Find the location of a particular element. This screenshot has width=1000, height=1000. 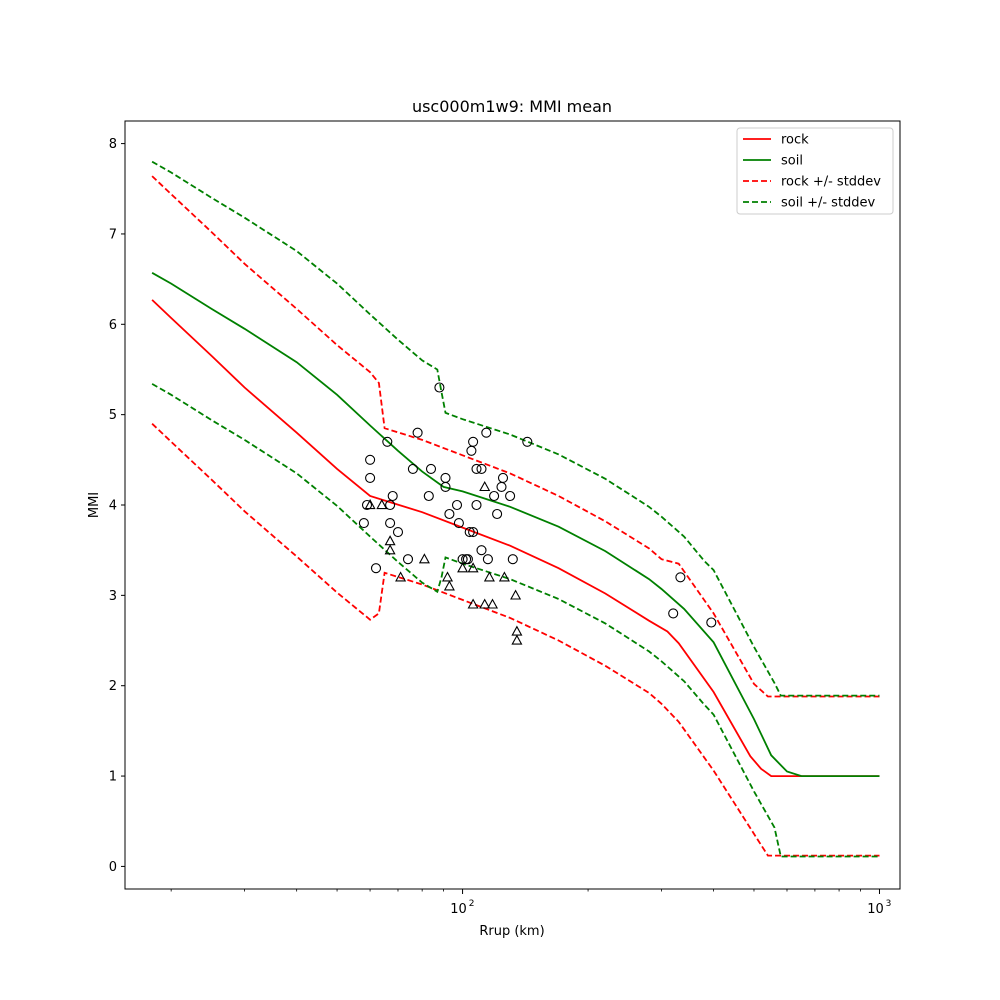

y-tick-label: 5 is located at coordinates (113, 415).